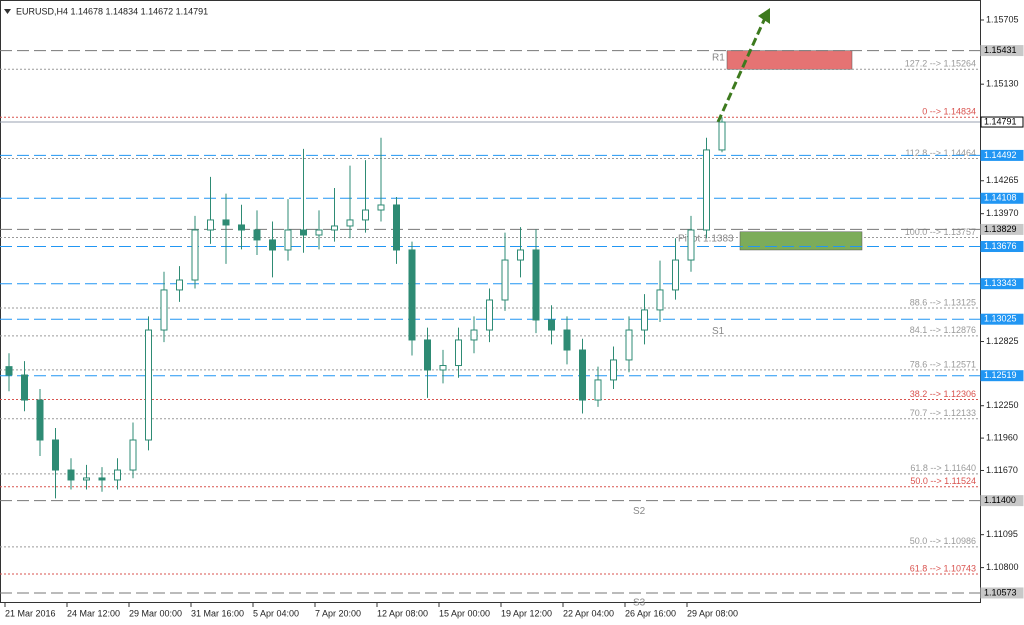 This screenshot has width=1024, height=625. I want to click on arrow-head, so click(764, 16).